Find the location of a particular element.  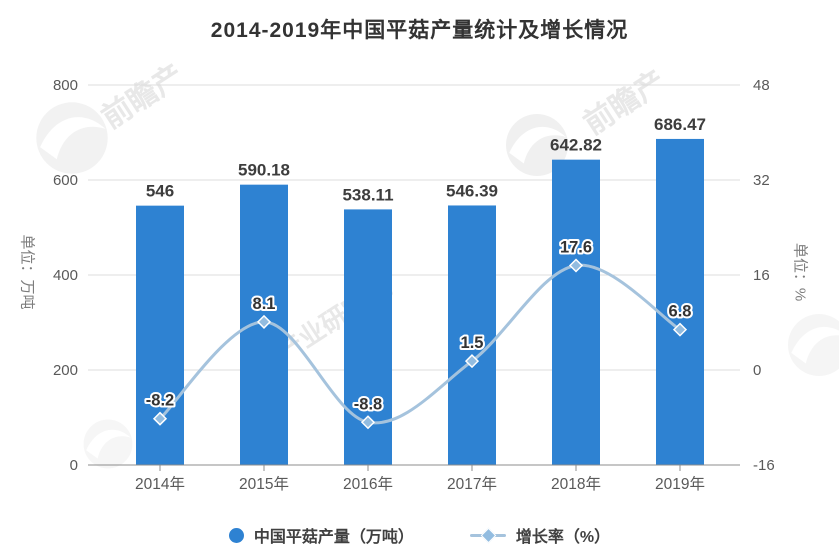

x-axis-label-2016年: 2016年 is located at coordinates (368, 484).